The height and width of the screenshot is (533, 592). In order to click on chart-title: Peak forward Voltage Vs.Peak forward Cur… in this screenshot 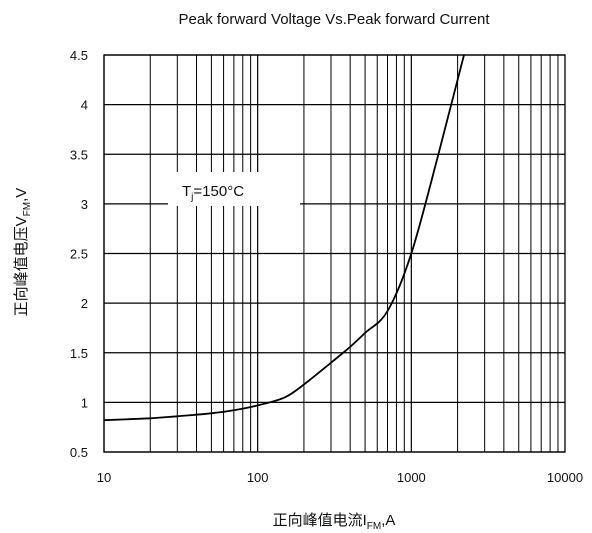, I will do `click(335, 19)`.